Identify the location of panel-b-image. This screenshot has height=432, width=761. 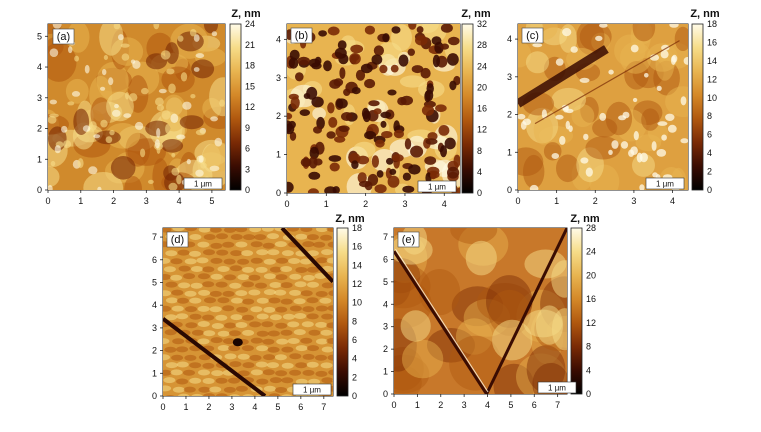
(373, 108).